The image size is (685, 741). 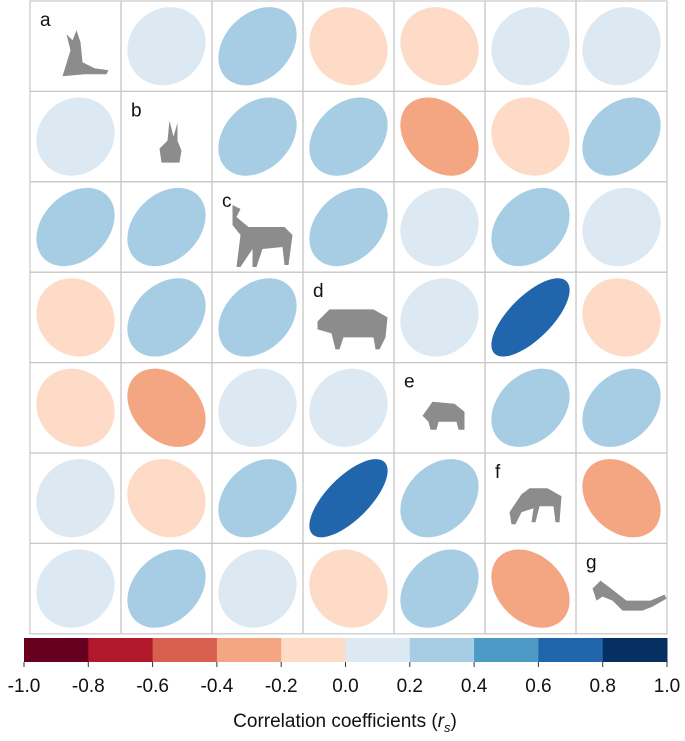 I want to click on tick-label: -1.0, so click(x=24, y=686).